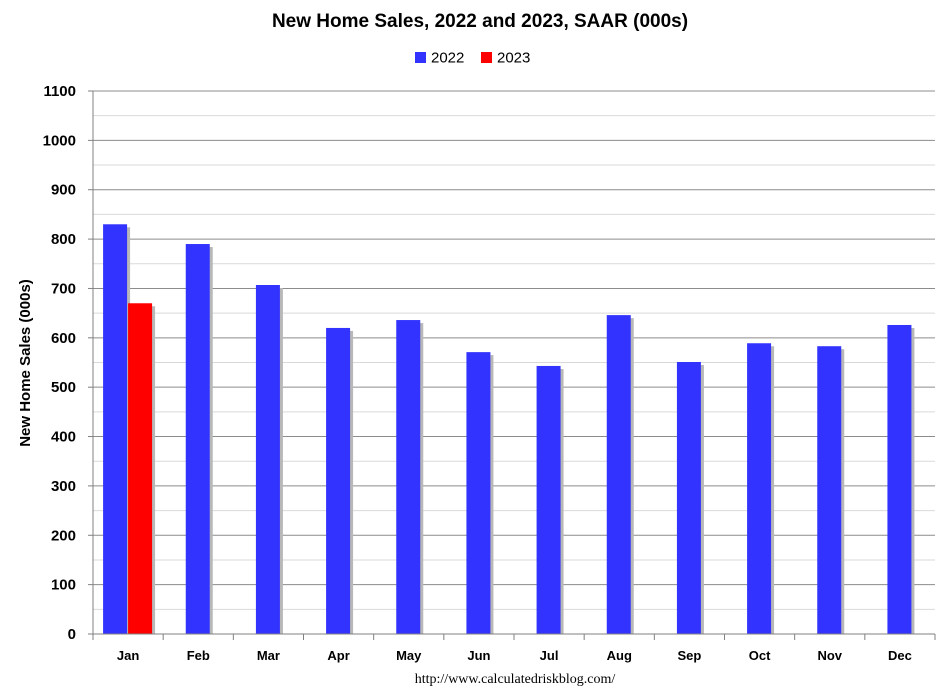  Describe the element at coordinates (688, 498) in the screenshot. I see `bar-2022-sep` at that location.